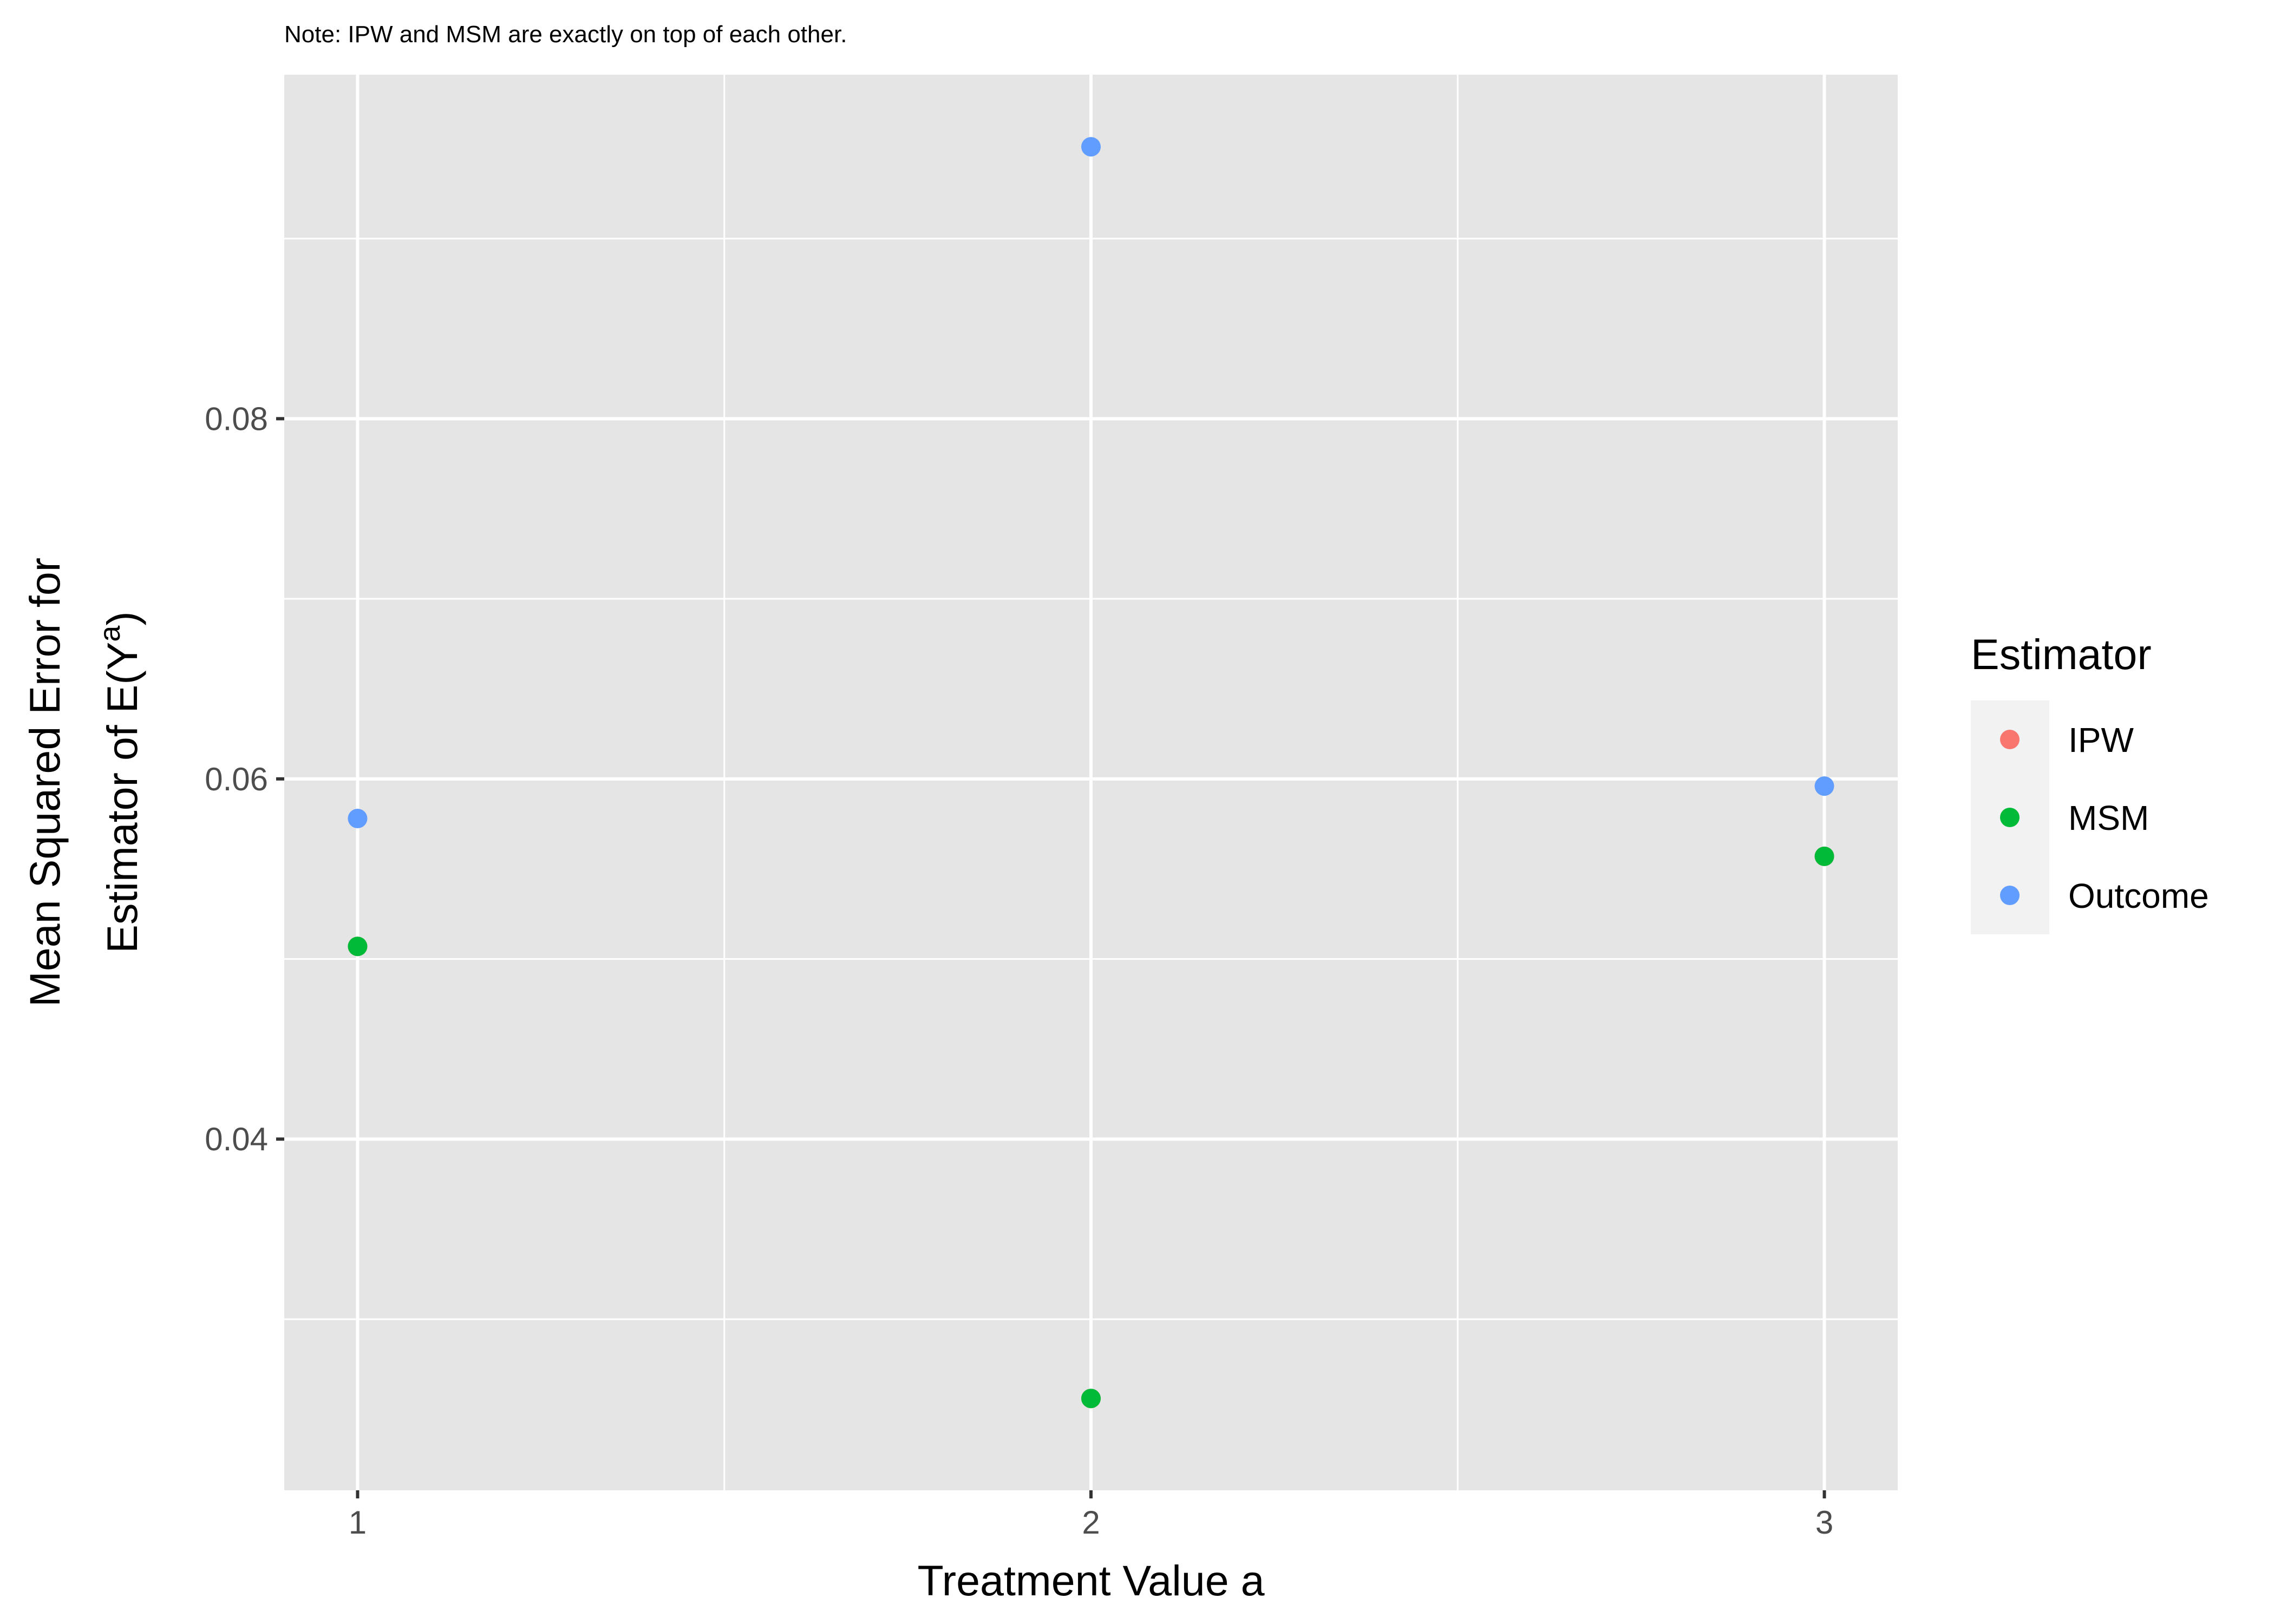 This screenshot has width=2274, height=1624. Describe the element at coordinates (358, 1522) in the screenshot. I see `x-tick-label: 1` at that location.